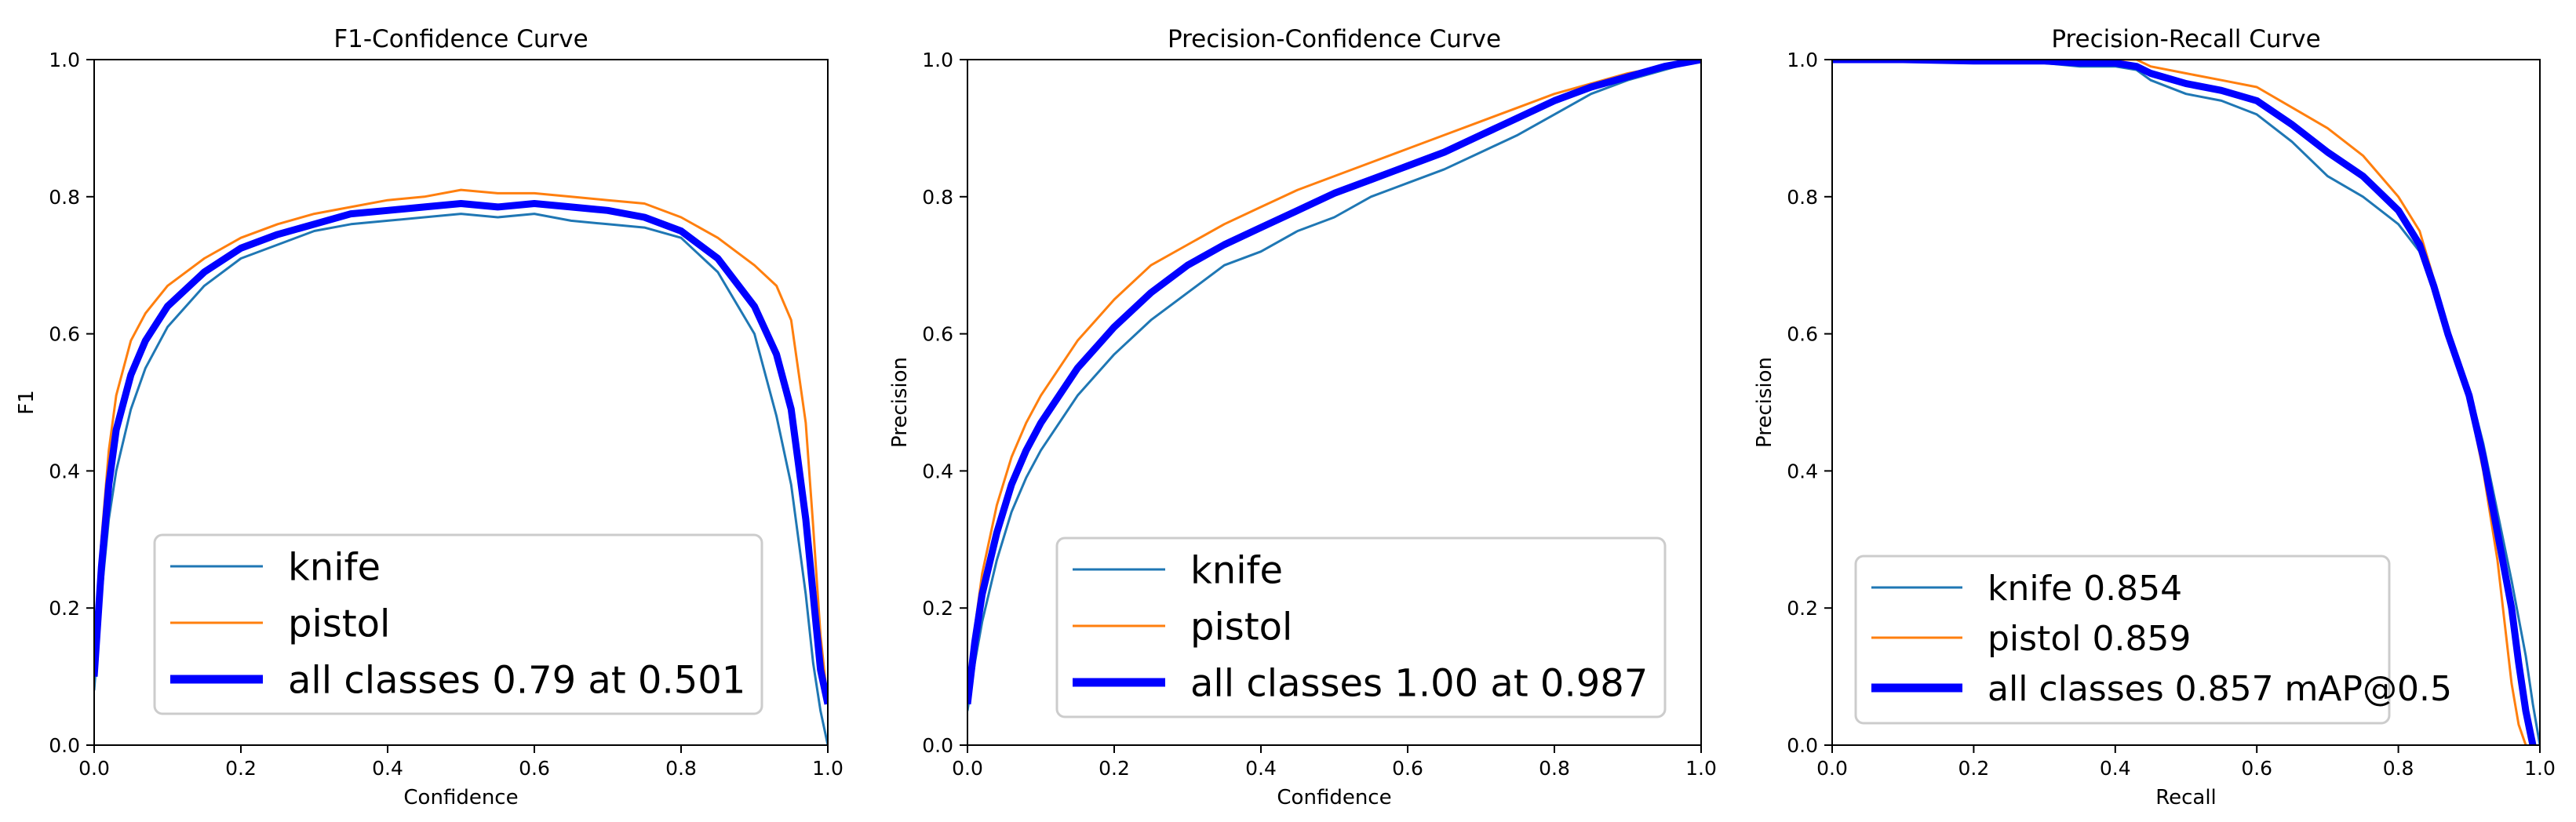 This screenshot has height=822, width=2576. I want to click on chart-title: Precision-Confidence Curve, so click(1334, 39).